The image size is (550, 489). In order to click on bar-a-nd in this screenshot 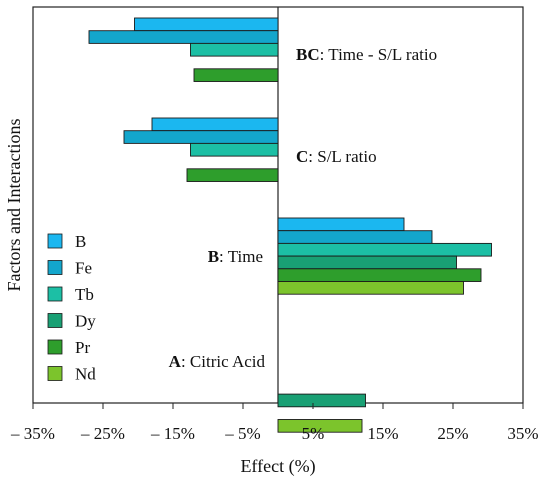, I will do `click(320, 426)`.